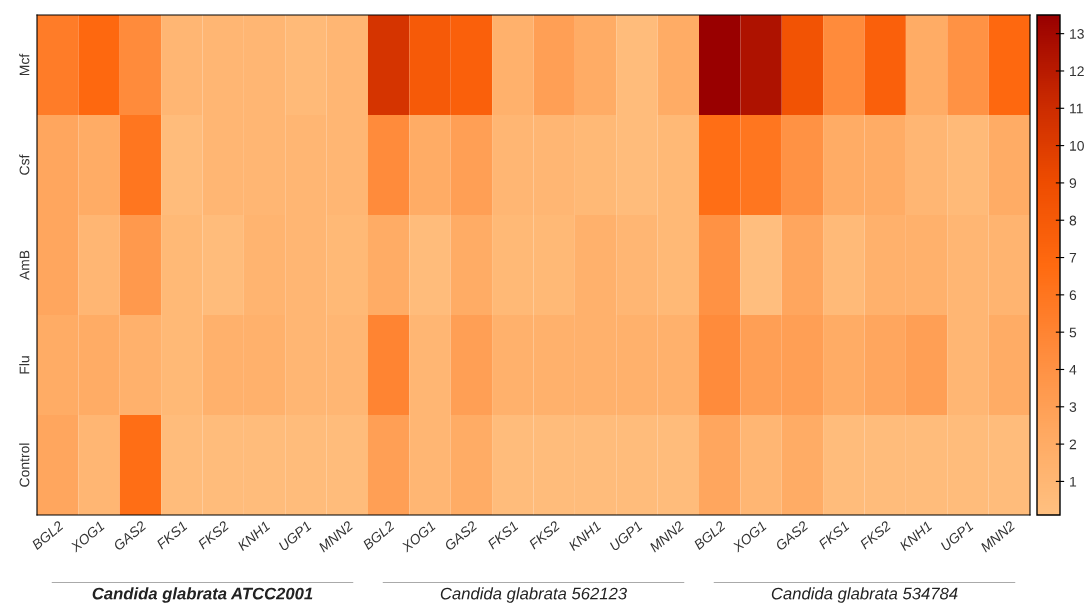  What do you see at coordinates (24, 164) in the screenshot?
I see `y-tick-label: Csf` at bounding box center [24, 164].